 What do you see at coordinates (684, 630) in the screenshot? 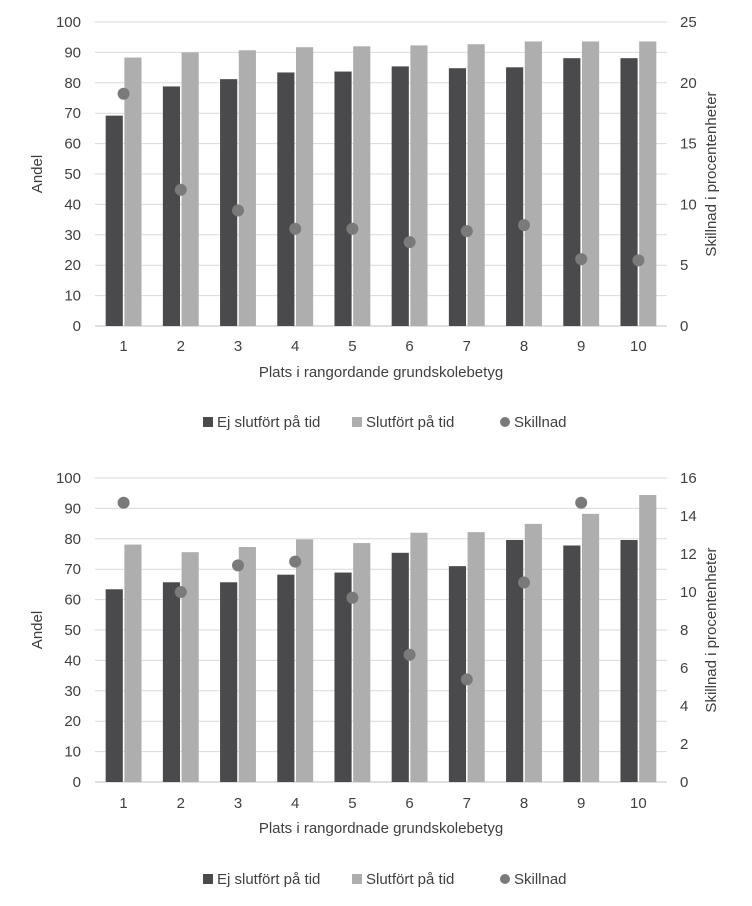
I see `y2-tick-label: 8` at bounding box center [684, 630].